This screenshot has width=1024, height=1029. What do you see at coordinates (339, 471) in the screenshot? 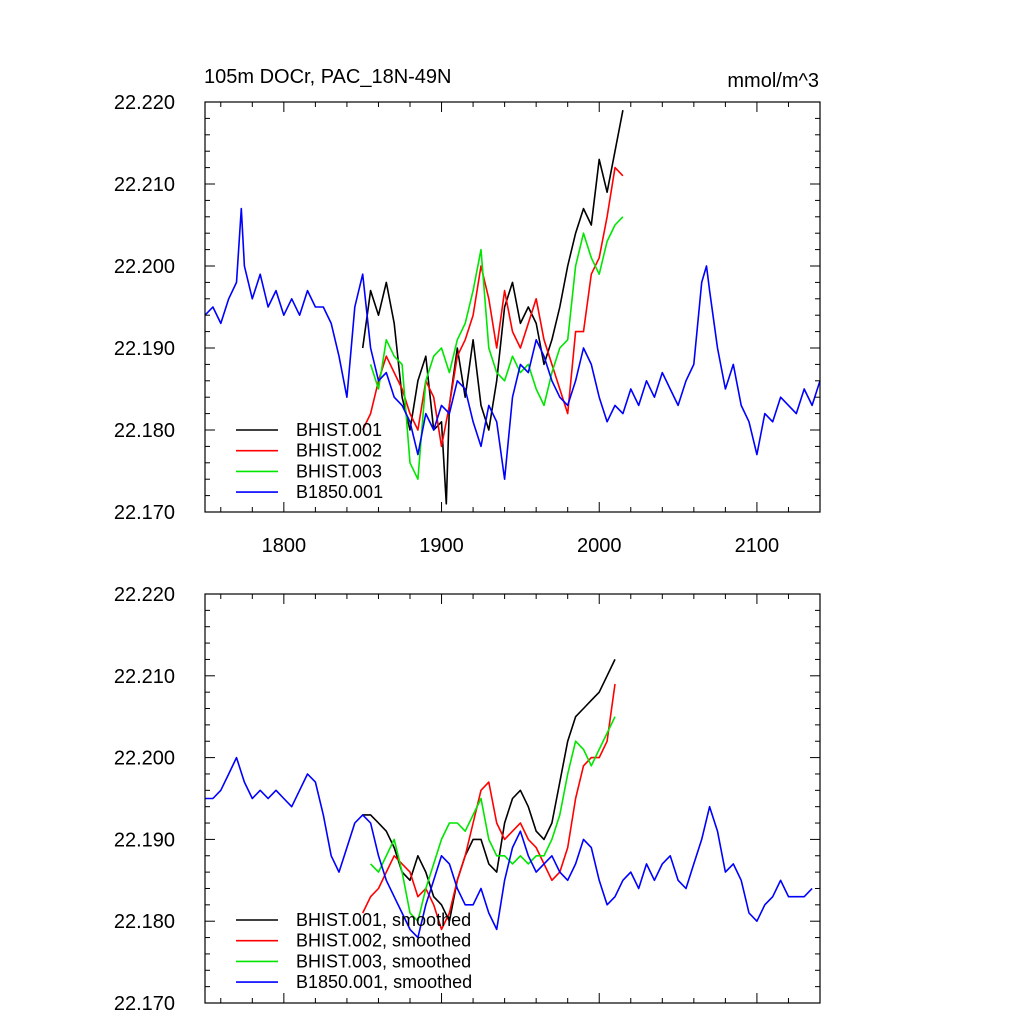
I see `legend-label: BHIST.003` at bounding box center [339, 471].